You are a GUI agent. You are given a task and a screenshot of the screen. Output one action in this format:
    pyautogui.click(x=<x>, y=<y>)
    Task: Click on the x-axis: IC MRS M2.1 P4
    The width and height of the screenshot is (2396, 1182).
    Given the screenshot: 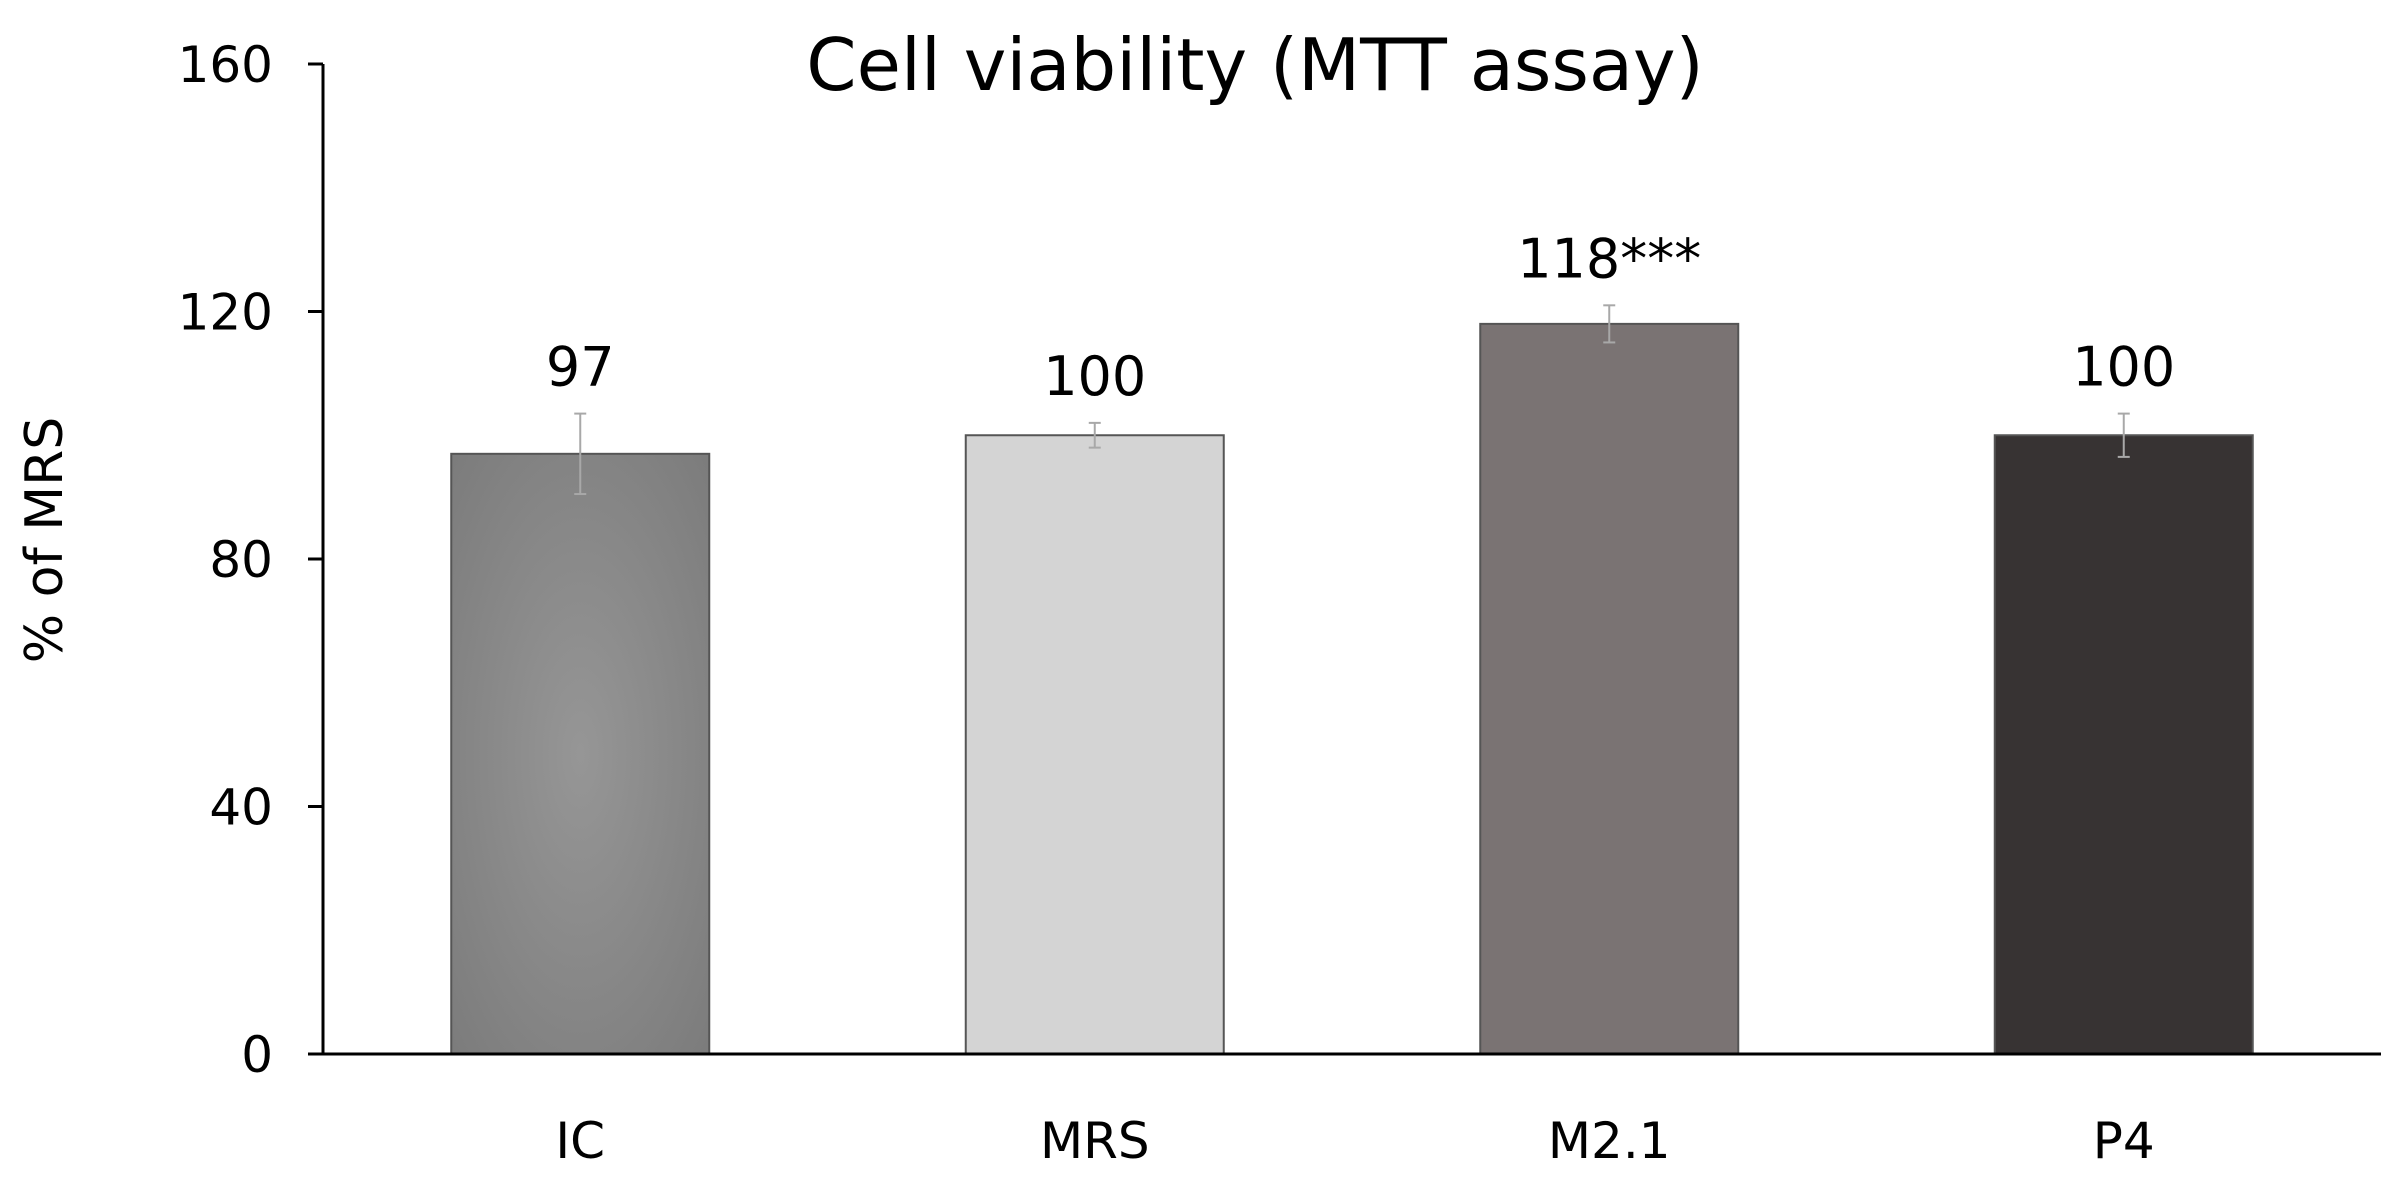 What is the action you would take?
    pyautogui.click(x=1354, y=1141)
    